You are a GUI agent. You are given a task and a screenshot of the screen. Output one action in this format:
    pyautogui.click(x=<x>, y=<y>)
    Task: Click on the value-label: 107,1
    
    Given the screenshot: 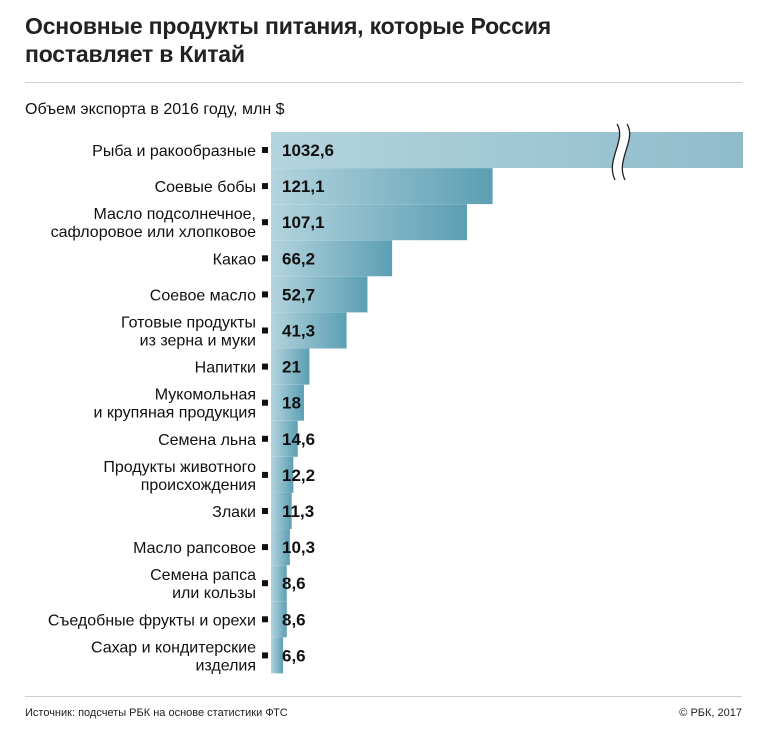 What is the action you would take?
    pyautogui.click(x=303, y=222)
    